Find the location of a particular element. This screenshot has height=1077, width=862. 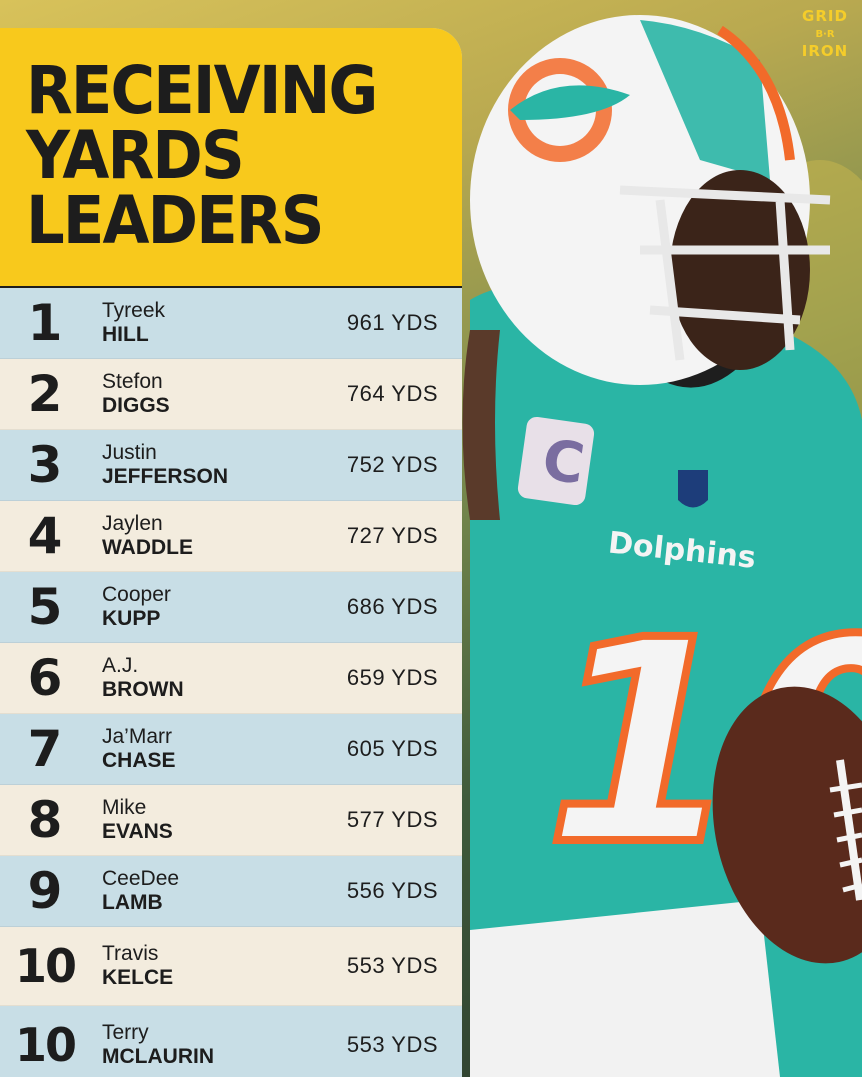

receiving-yards: 764 YDS is located at coordinates (392, 393).